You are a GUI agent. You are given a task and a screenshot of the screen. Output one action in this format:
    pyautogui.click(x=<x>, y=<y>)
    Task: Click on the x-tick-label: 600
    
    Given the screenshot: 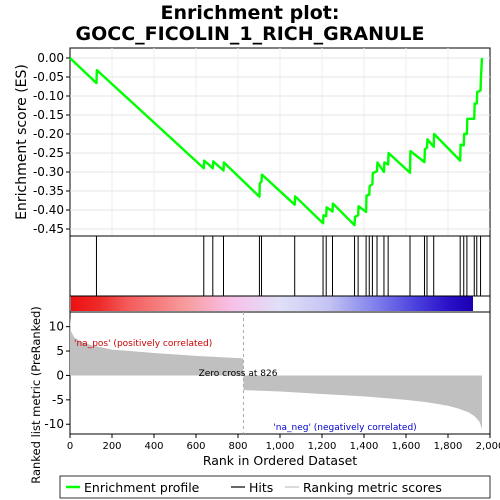 What is the action you would take?
    pyautogui.click(x=195, y=446)
    